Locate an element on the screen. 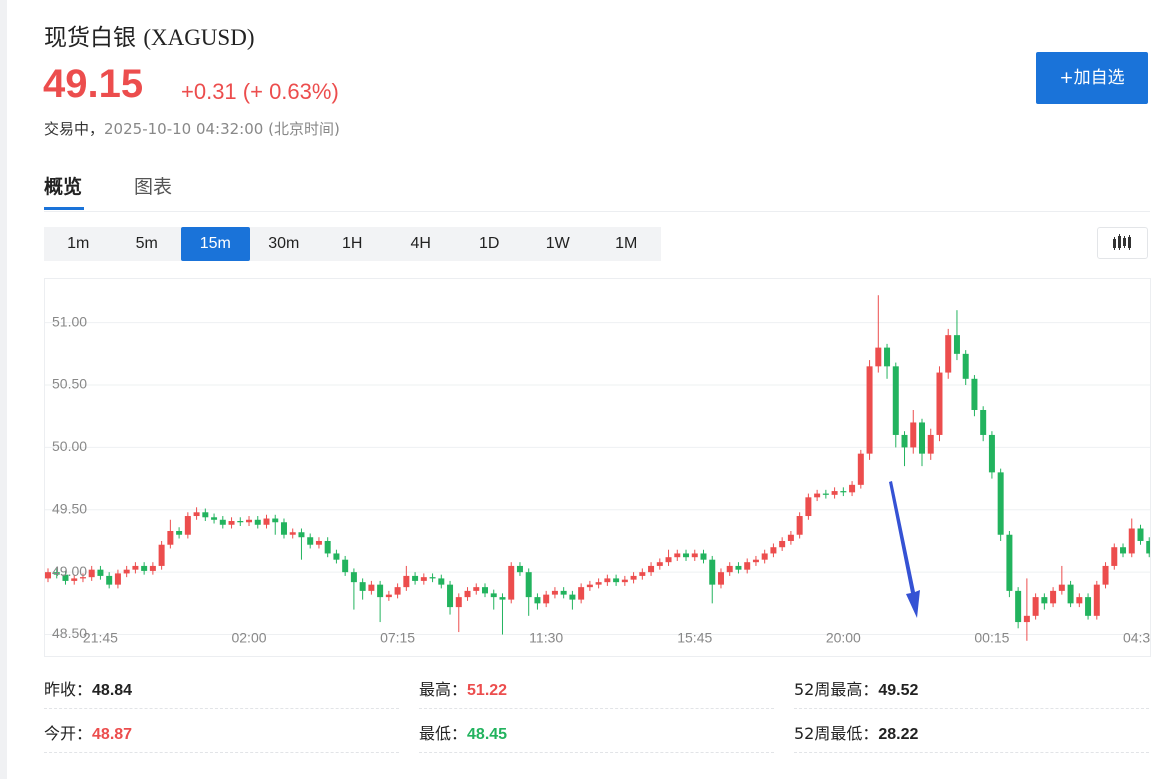 This screenshot has width=1156, height=779. interval-button: 1W is located at coordinates (557, 243).